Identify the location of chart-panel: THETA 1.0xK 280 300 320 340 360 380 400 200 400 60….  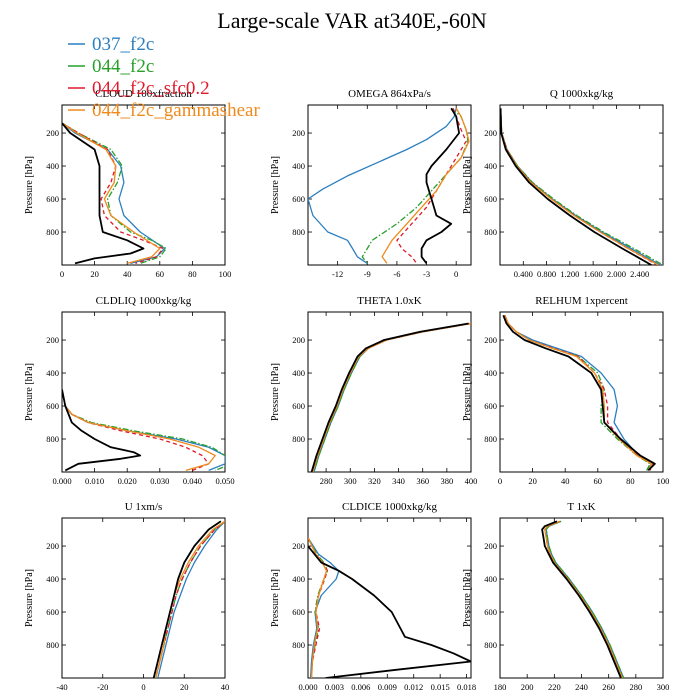
(373, 390).